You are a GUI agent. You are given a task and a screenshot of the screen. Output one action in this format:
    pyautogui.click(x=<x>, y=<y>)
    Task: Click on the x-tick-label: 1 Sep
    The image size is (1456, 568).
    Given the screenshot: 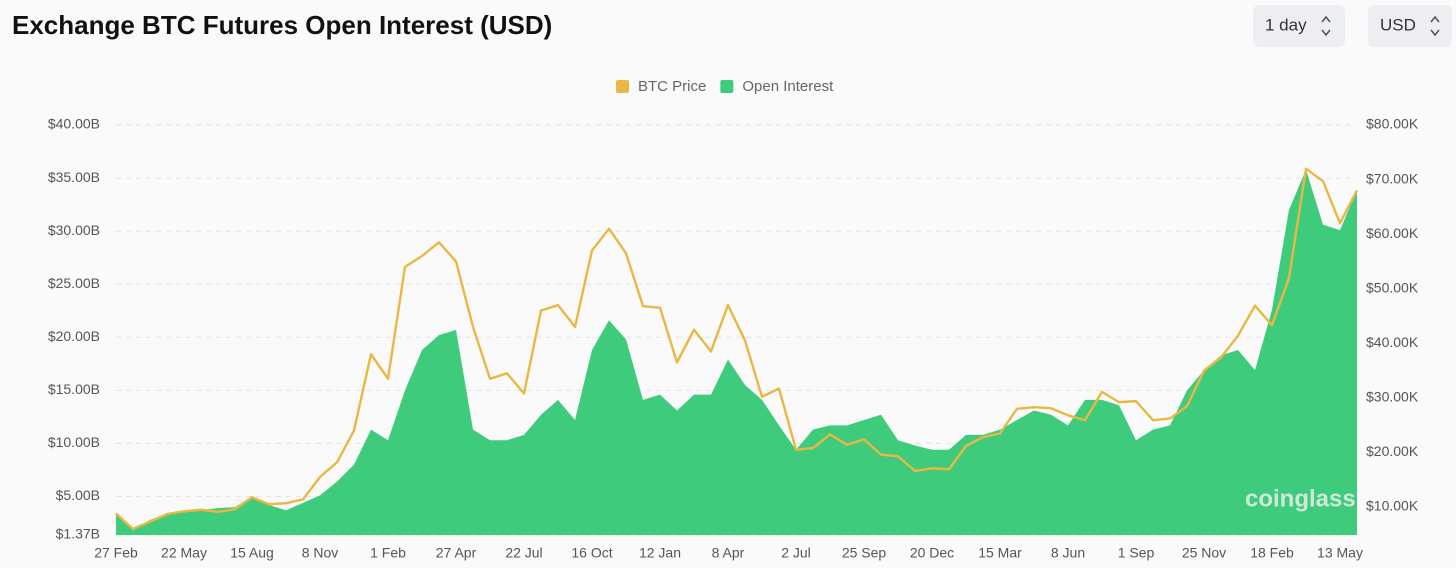 What is the action you would take?
    pyautogui.click(x=1136, y=553)
    